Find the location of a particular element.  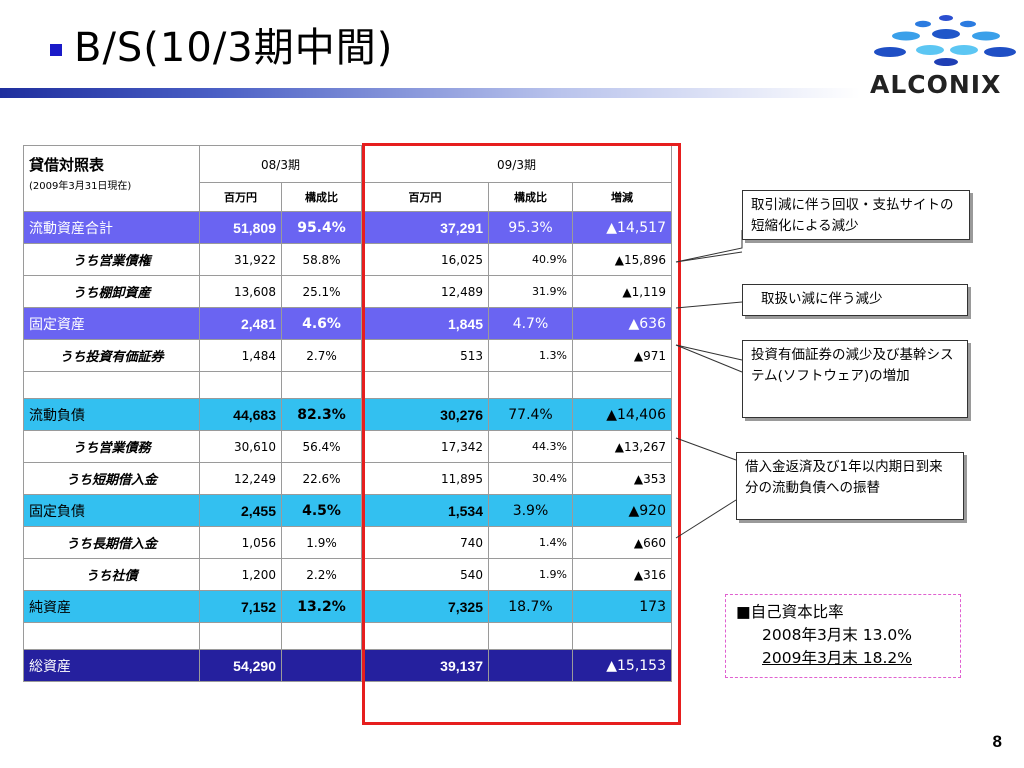

curr-ratio: 30.4% is located at coordinates (530, 478).